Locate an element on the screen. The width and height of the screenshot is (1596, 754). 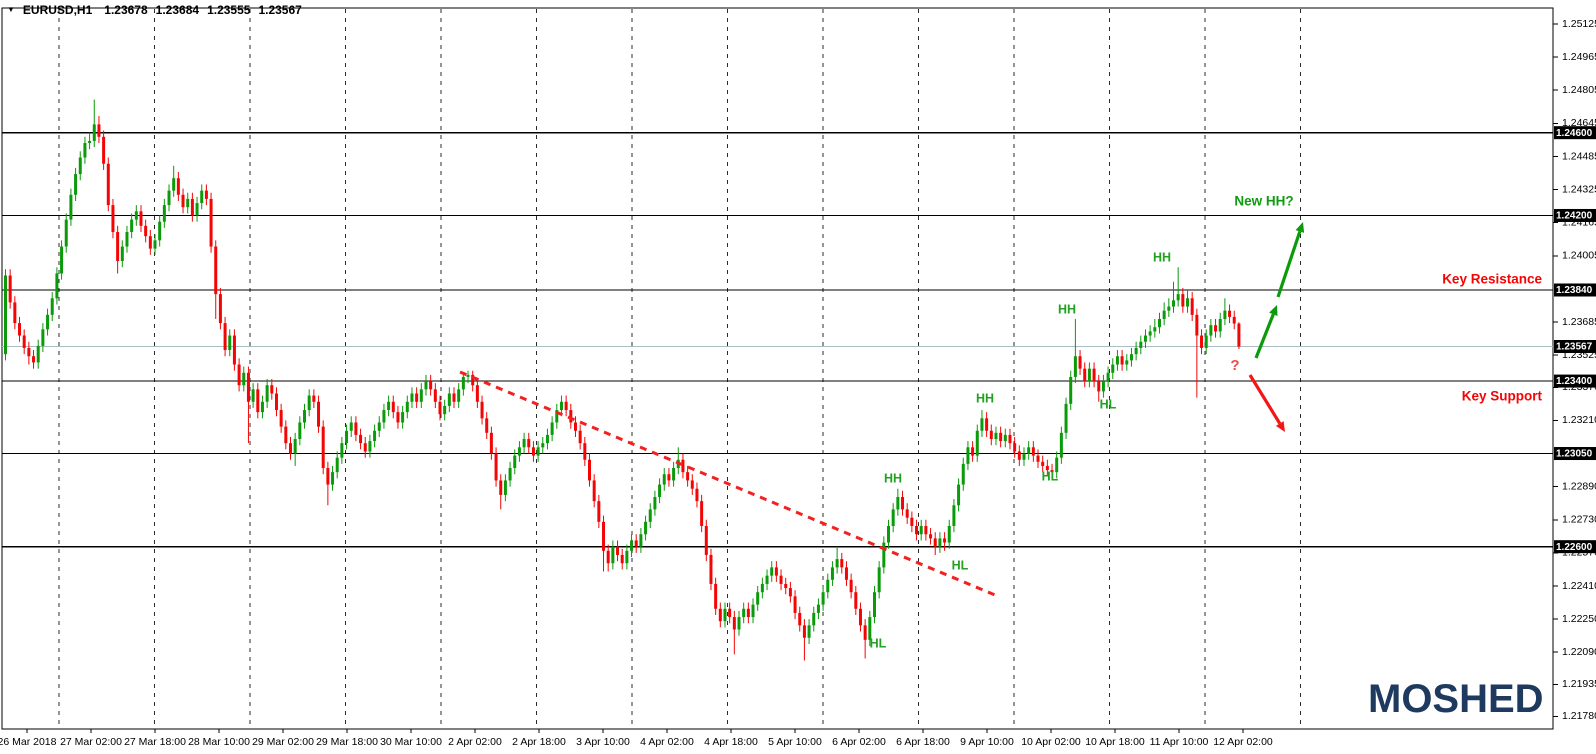
price-level-badge: 1.24600 is located at coordinates (1575, 133).